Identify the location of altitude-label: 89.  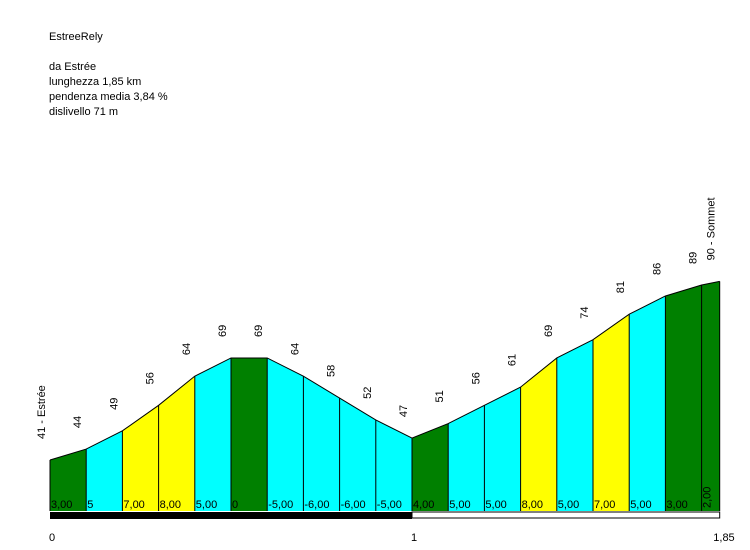
(694, 258).